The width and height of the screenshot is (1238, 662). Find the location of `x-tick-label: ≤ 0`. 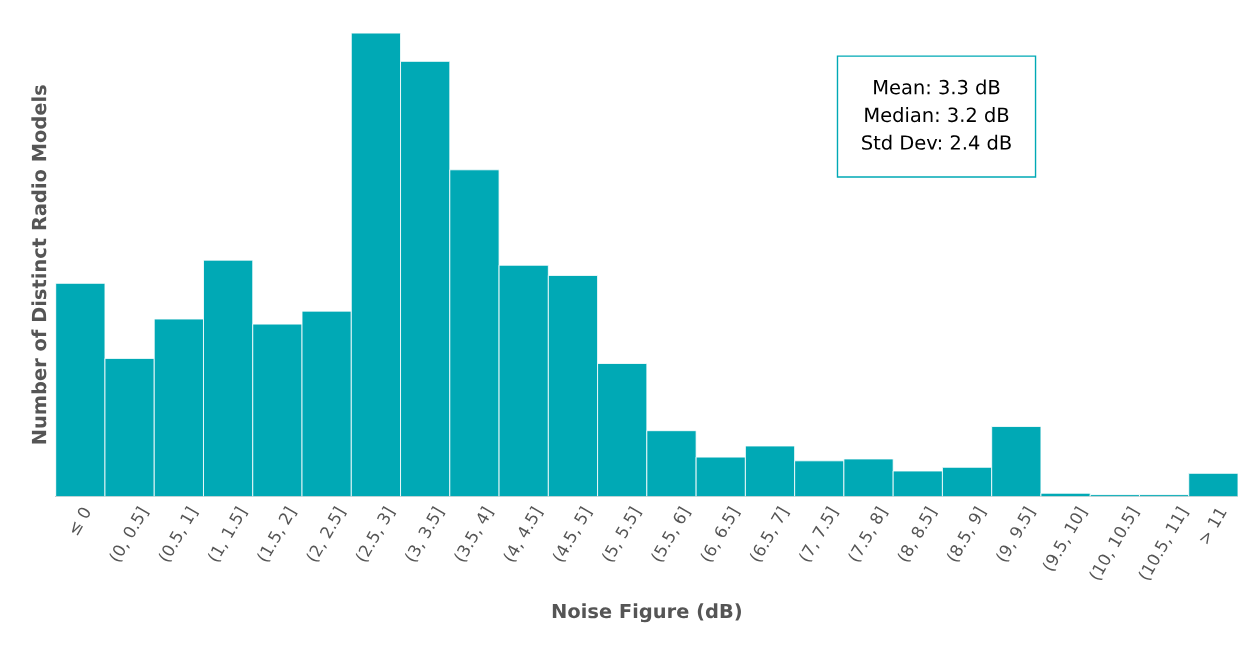

x-tick-label: ≤ 0 is located at coordinates (79, 520).